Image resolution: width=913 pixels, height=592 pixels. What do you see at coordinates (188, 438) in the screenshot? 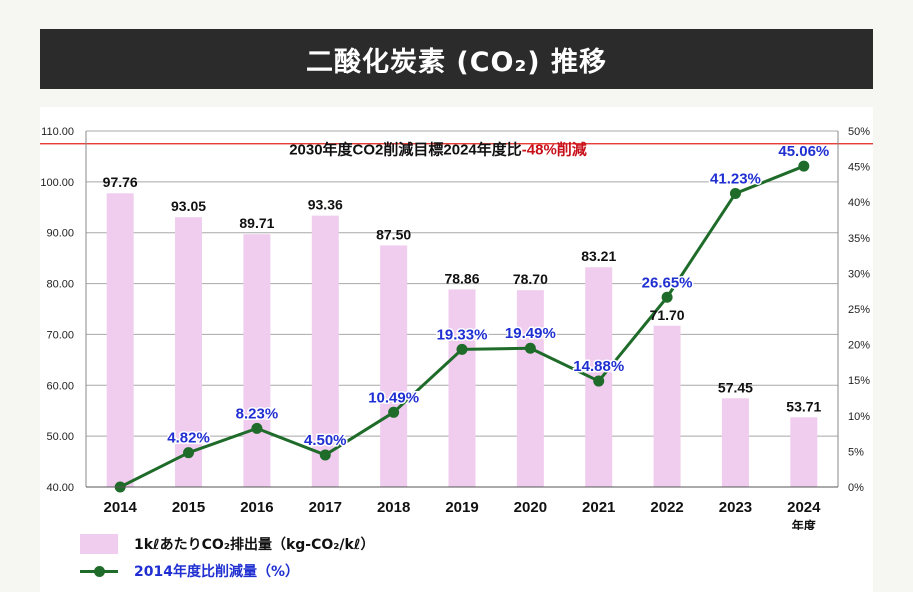
I see `line-value-label: 4.82%` at bounding box center [188, 438].